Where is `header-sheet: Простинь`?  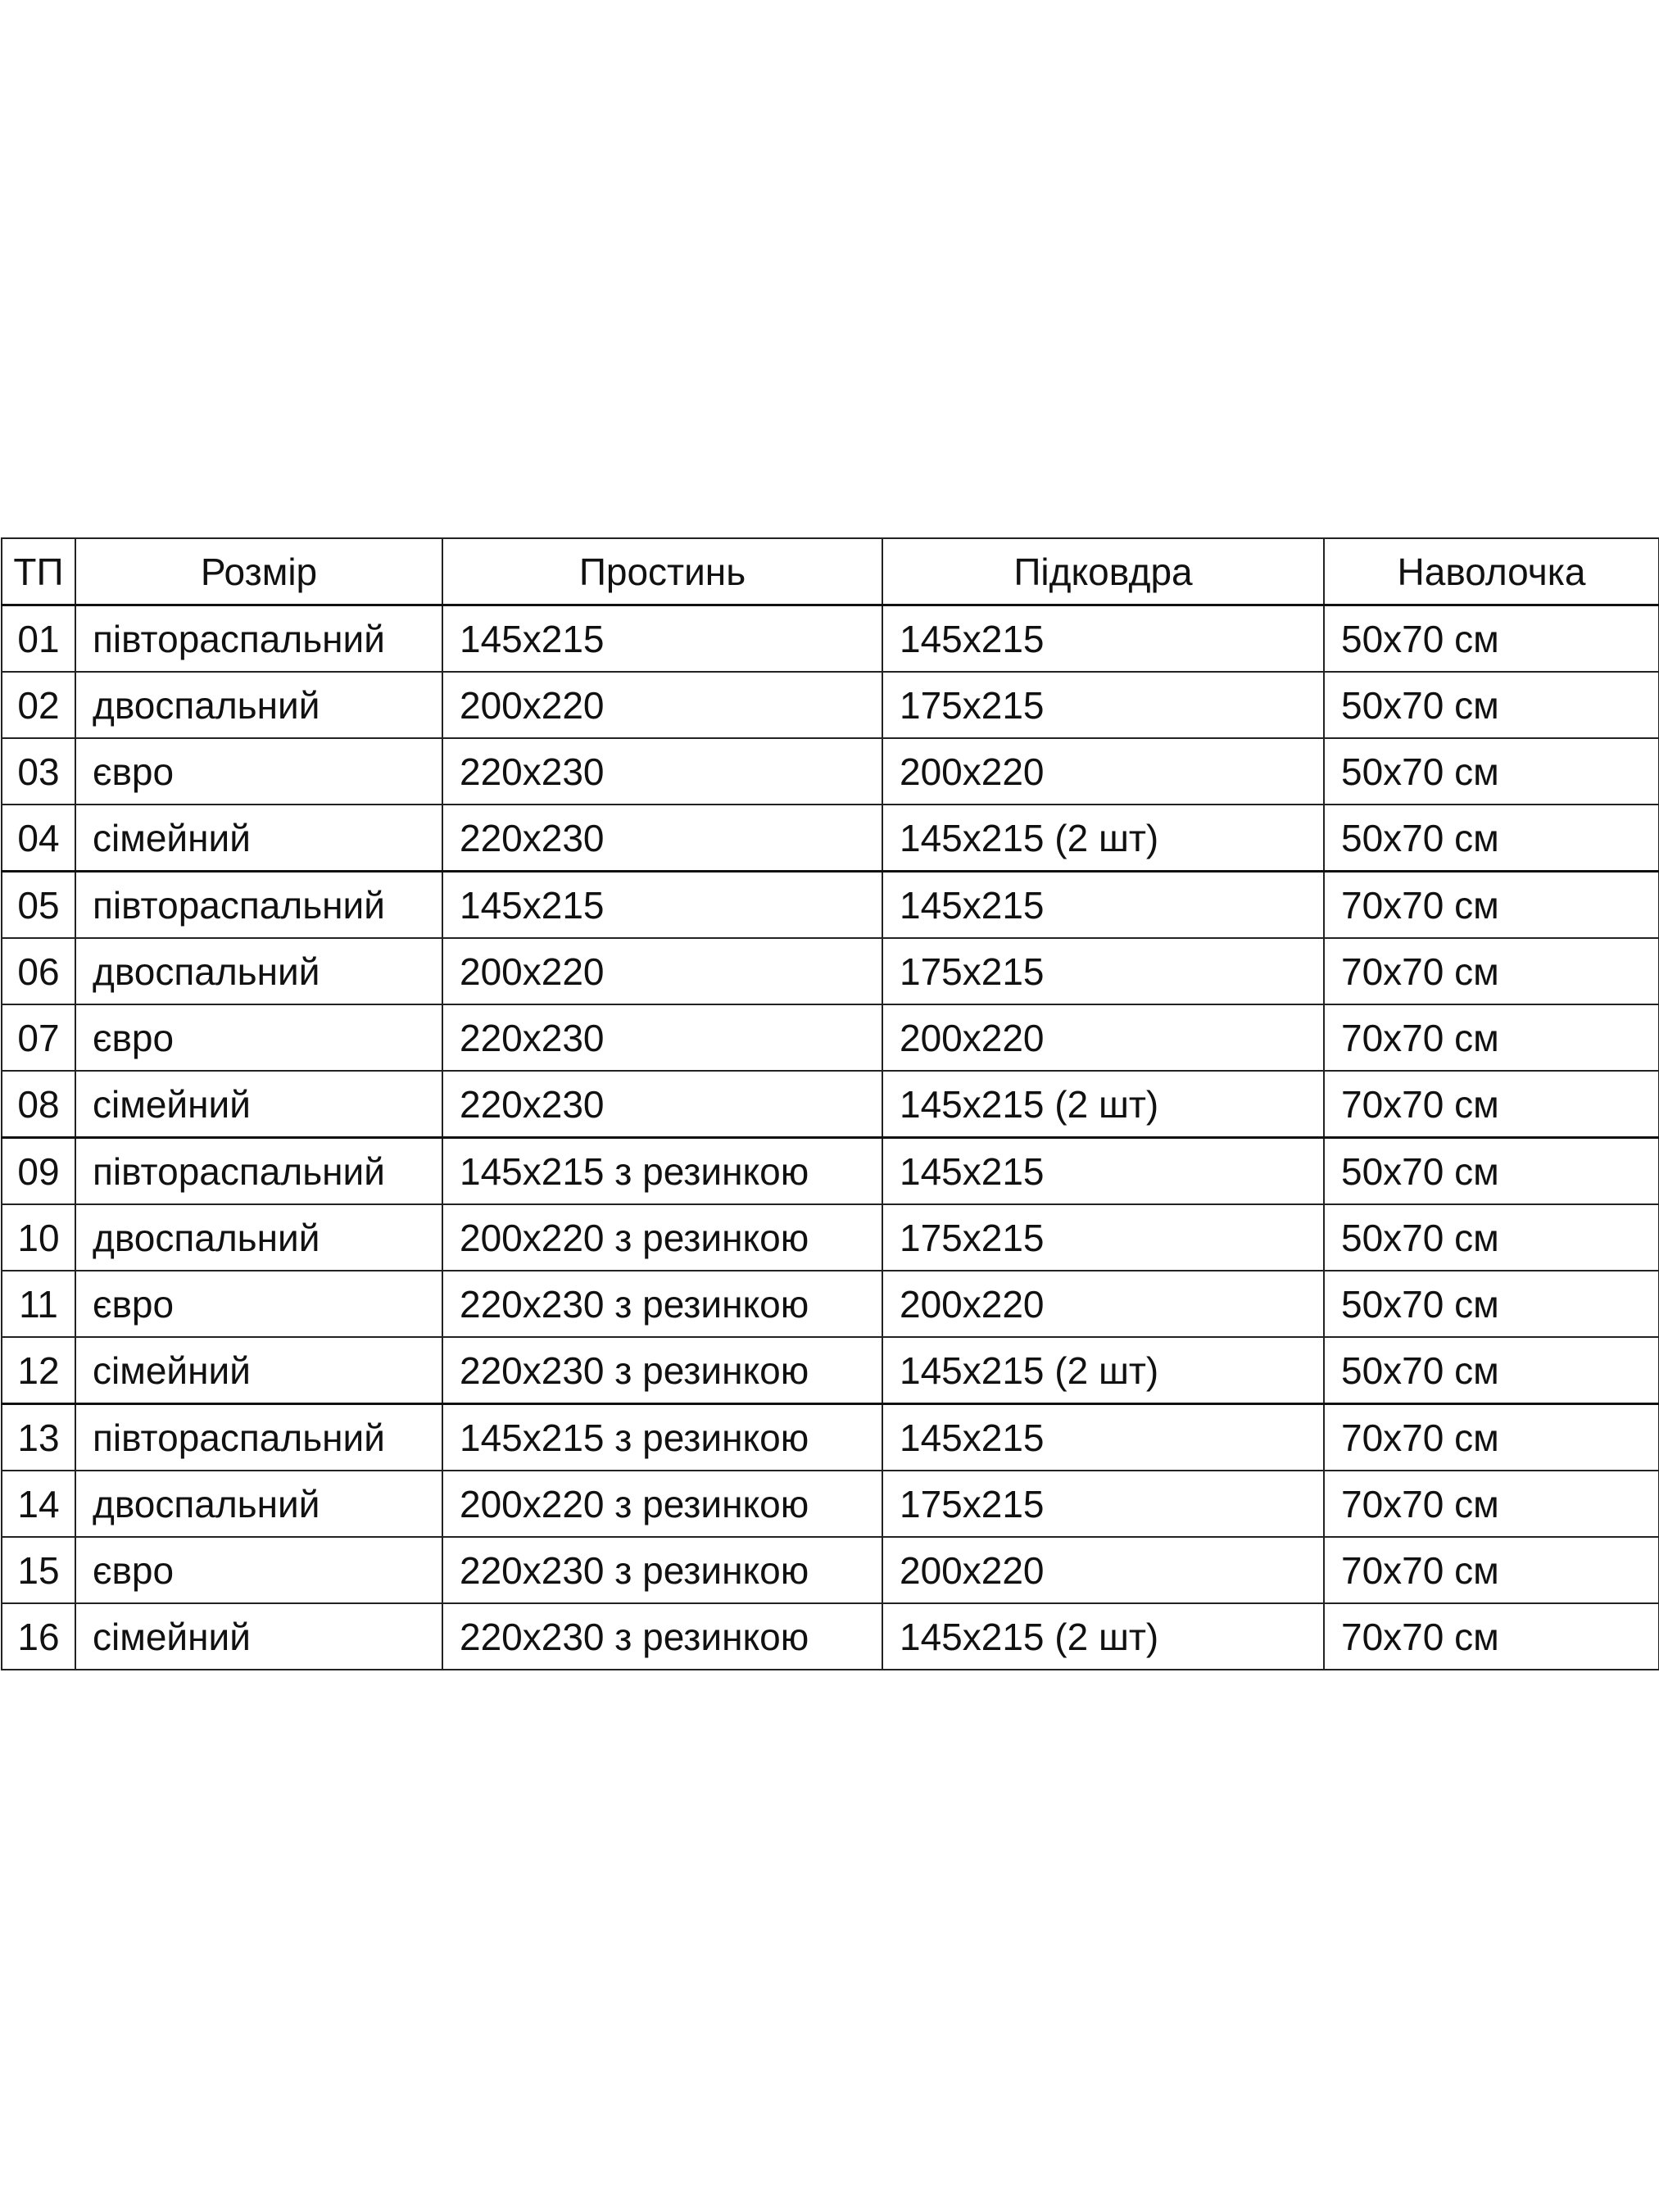 header-sheet: Простинь is located at coordinates (662, 571).